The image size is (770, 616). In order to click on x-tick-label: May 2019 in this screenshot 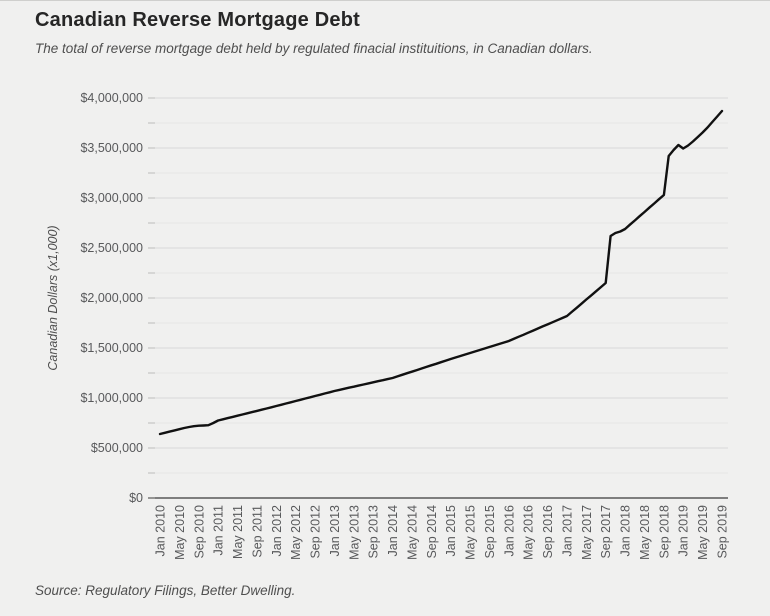, I will do `click(703, 532)`.